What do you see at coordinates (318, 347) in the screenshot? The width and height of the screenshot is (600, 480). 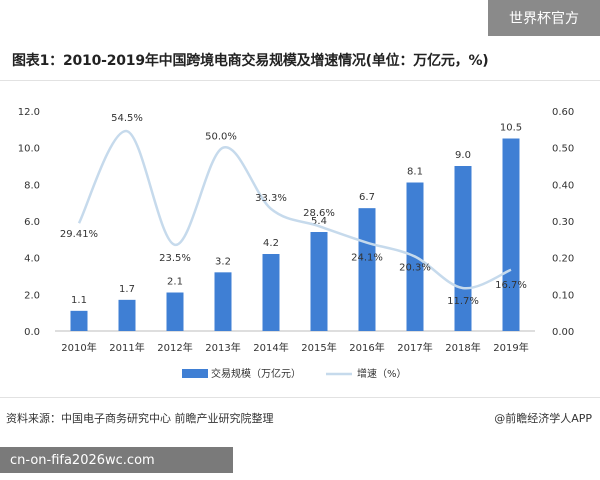 I see `x-tick-label: 2015年` at bounding box center [318, 347].